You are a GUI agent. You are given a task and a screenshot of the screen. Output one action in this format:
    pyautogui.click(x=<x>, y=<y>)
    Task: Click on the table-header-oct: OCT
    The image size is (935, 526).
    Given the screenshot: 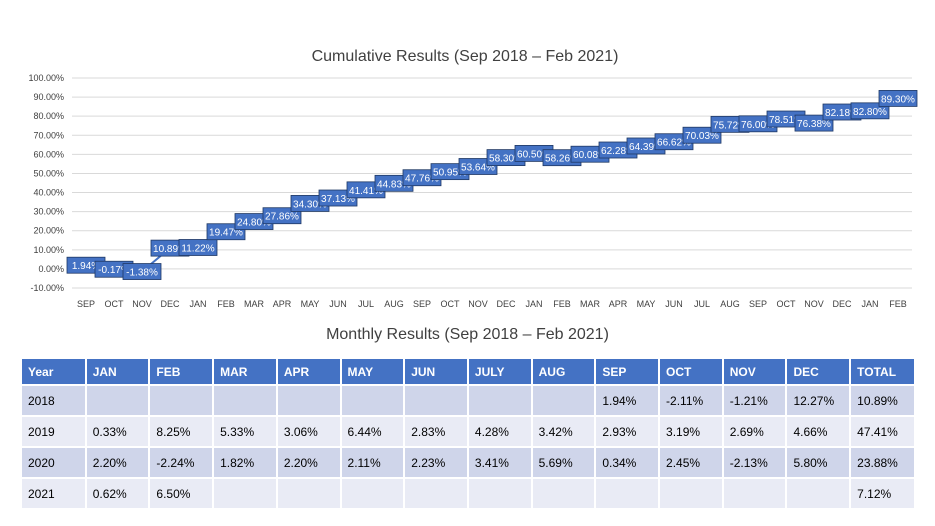 What is the action you would take?
    pyautogui.click(x=691, y=372)
    